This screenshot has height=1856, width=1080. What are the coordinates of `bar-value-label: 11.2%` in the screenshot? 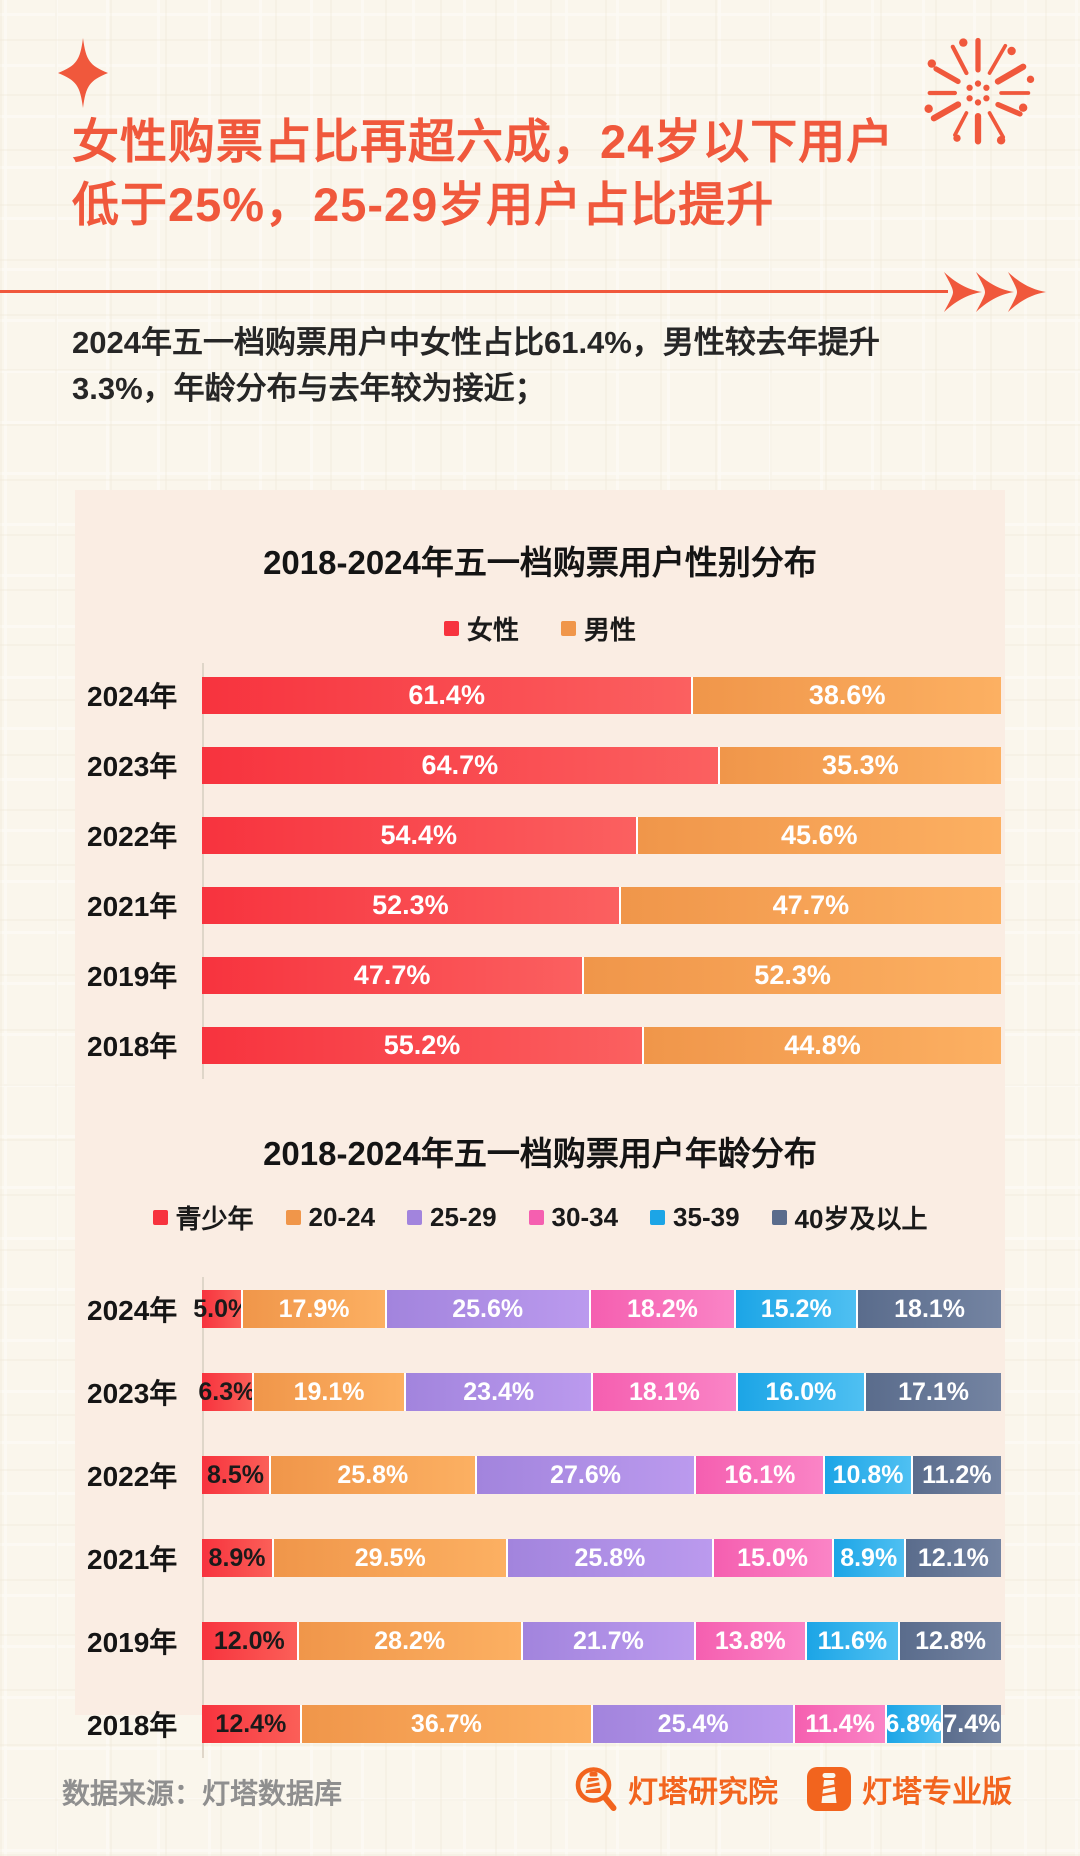 It's located at (957, 1474).